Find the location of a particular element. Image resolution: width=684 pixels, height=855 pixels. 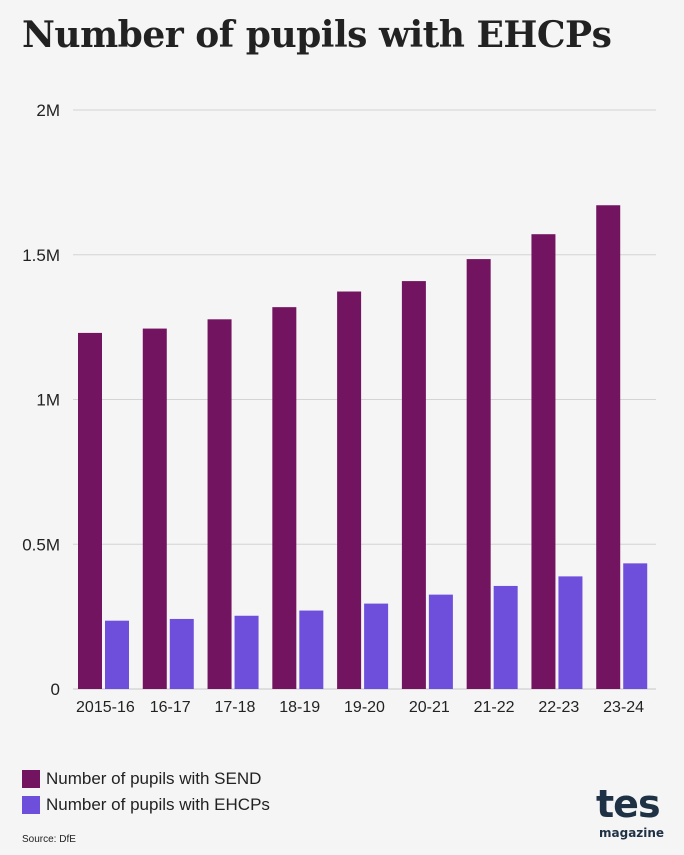

legend-label-ehcp: Number of pupils with EHCPs is located at coordinates (158, 804).